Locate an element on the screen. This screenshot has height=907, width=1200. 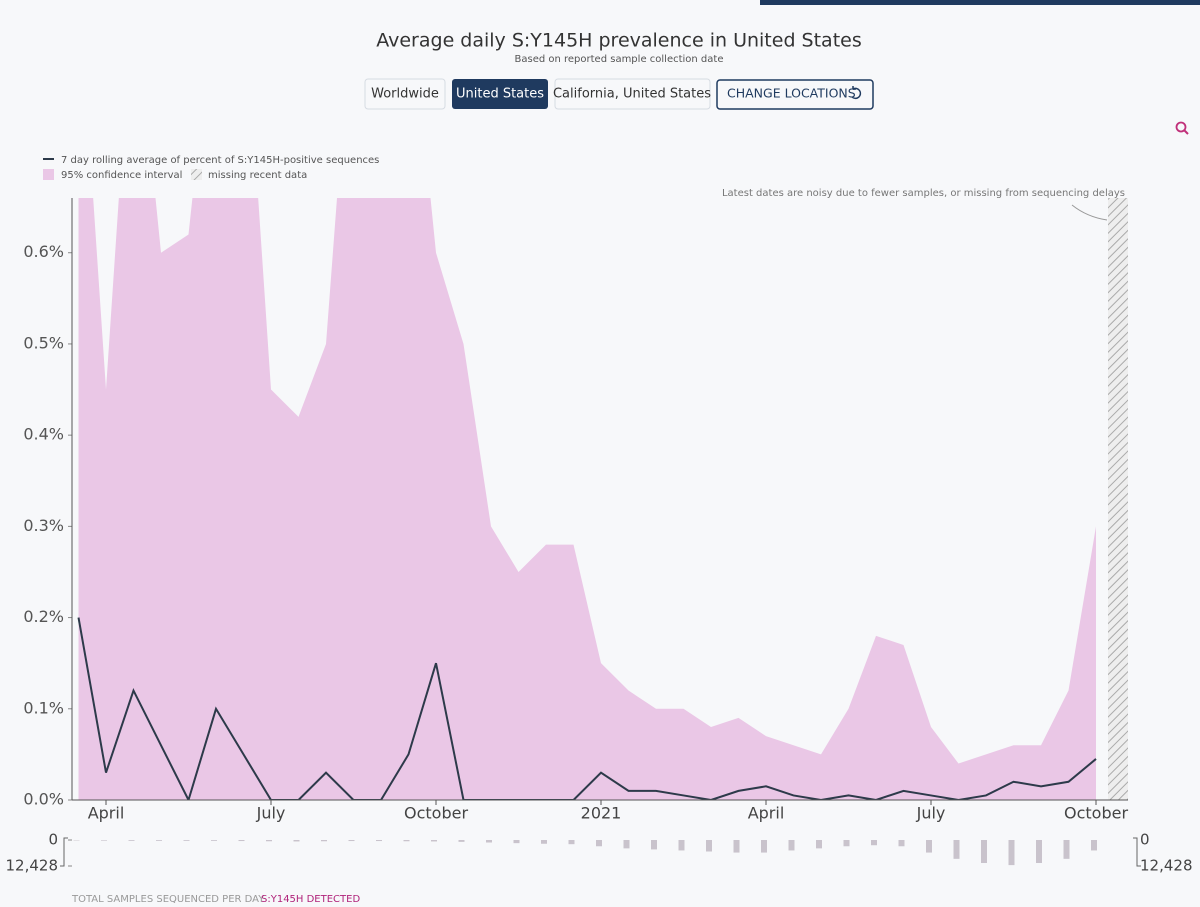
button-label: CHANGE LOCATIONS is located at coordinates (791, 93).